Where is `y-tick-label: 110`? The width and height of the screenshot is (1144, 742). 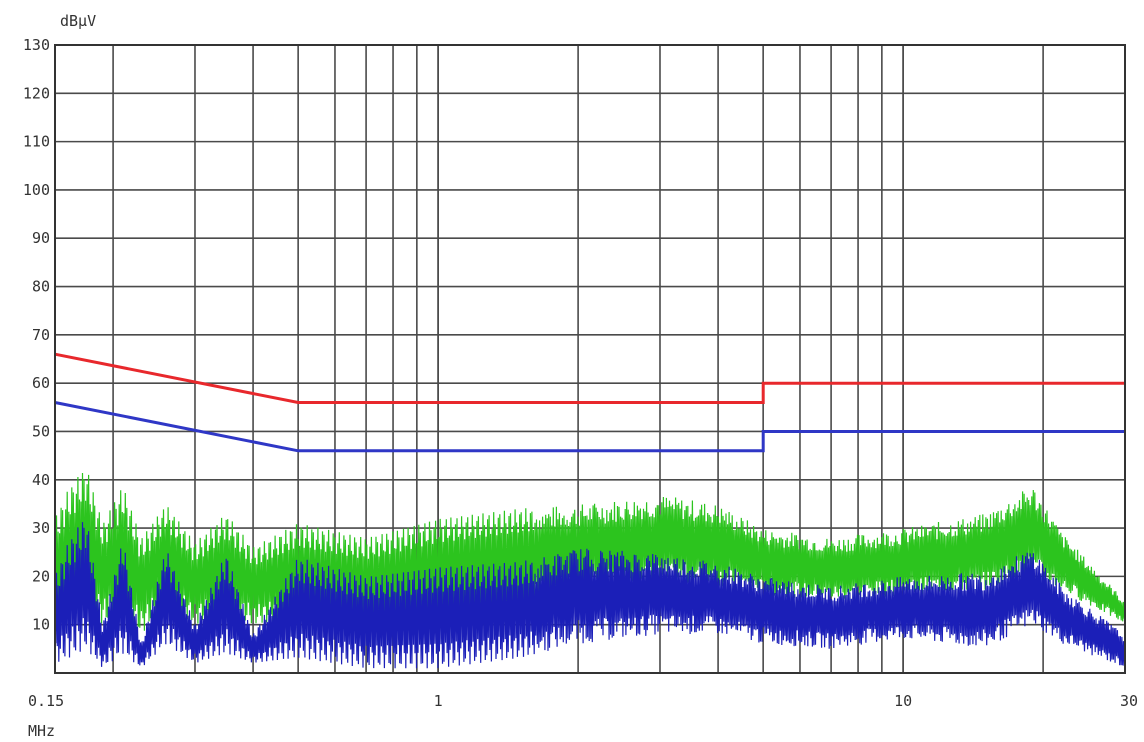
y-tick-label: 110 is located at coordinates (36, 142).